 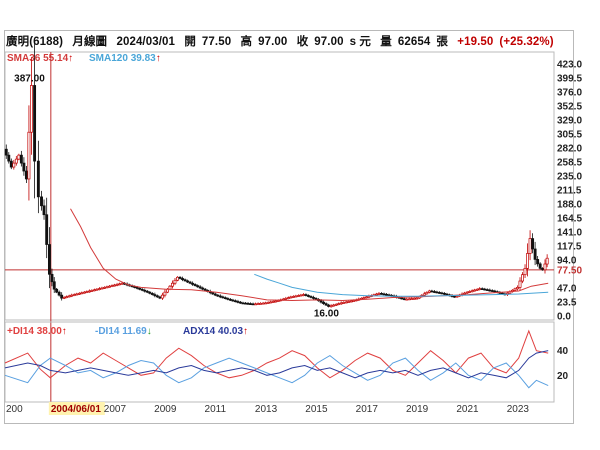 What do you see at coordinates (22, 331) in the screenshot?
I see `legend-name: +DI14` at bounding box center [22, 331].